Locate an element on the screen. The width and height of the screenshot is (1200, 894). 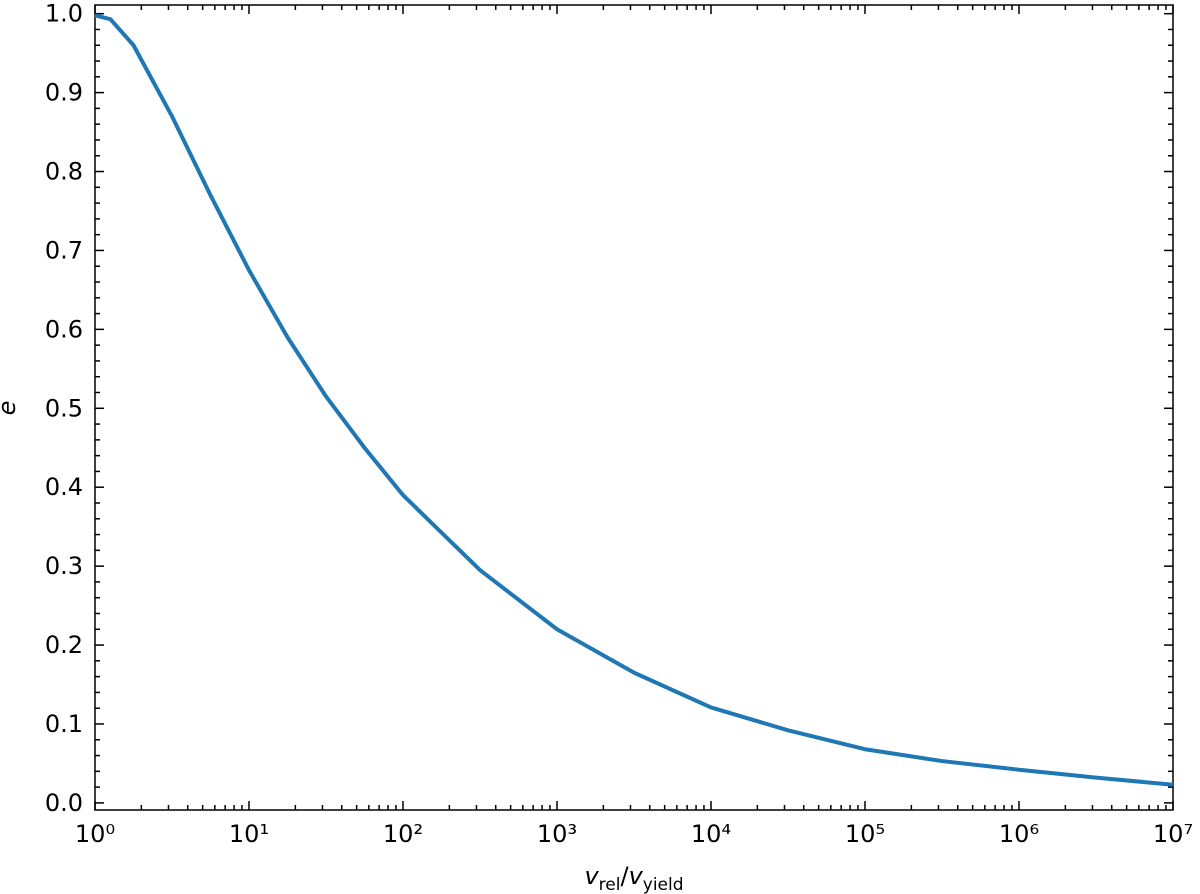
x-label-subscript: yield is located at coordinates (663, 884).